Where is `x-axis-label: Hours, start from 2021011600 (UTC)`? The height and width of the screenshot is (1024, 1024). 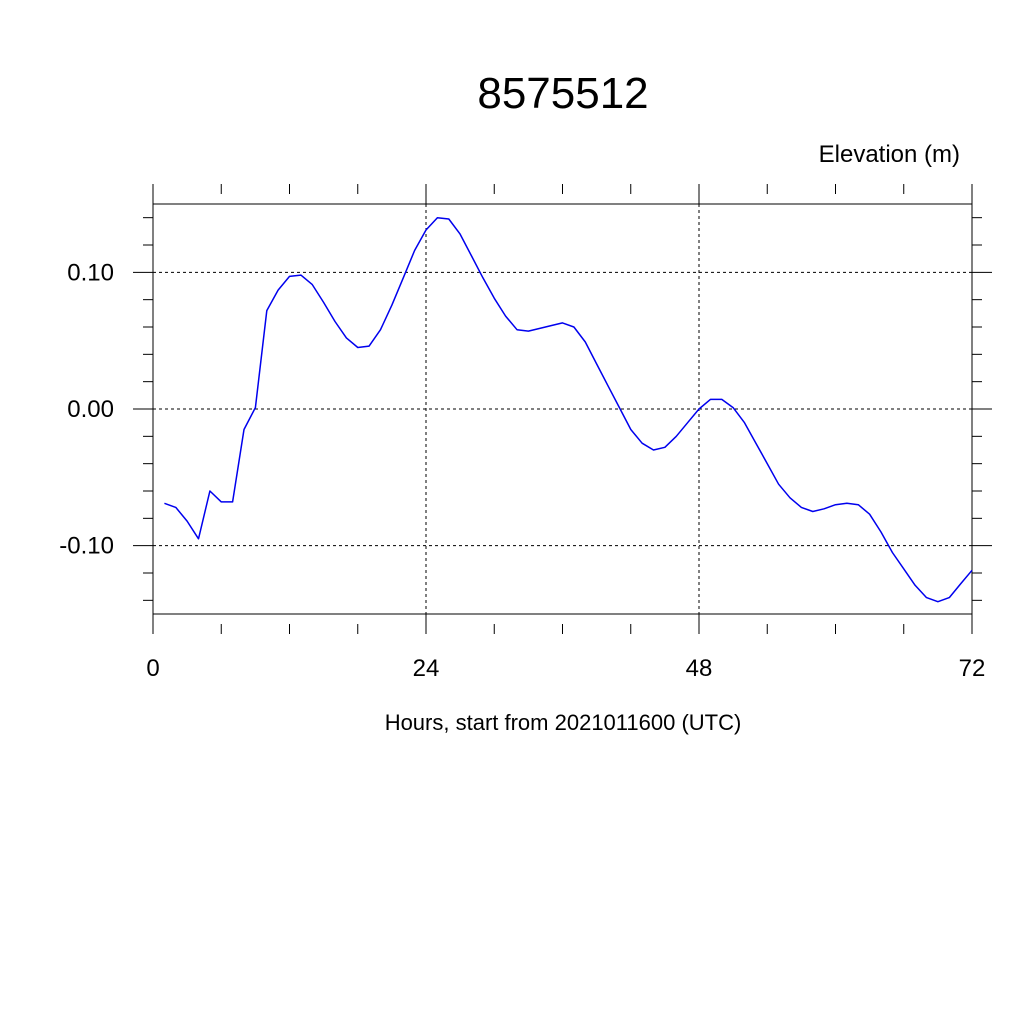 x-axis-label: Hours, start from 2021011600 (UTC) is located at coordinates (563, 722).